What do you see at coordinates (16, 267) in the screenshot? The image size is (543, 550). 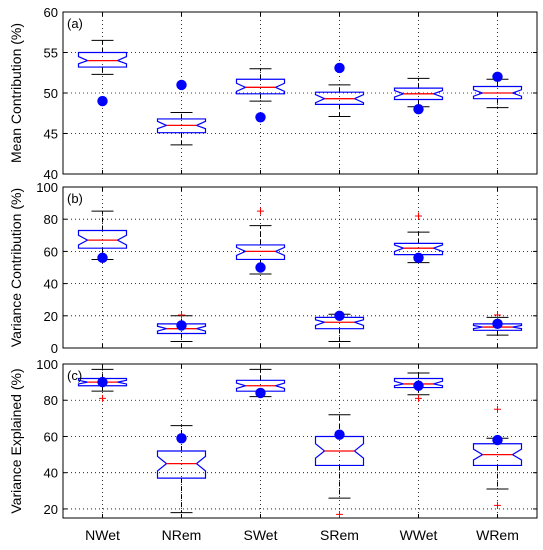 I see `y-axis-label: Variance Contribution (%)` at bounding box center [16, 267].